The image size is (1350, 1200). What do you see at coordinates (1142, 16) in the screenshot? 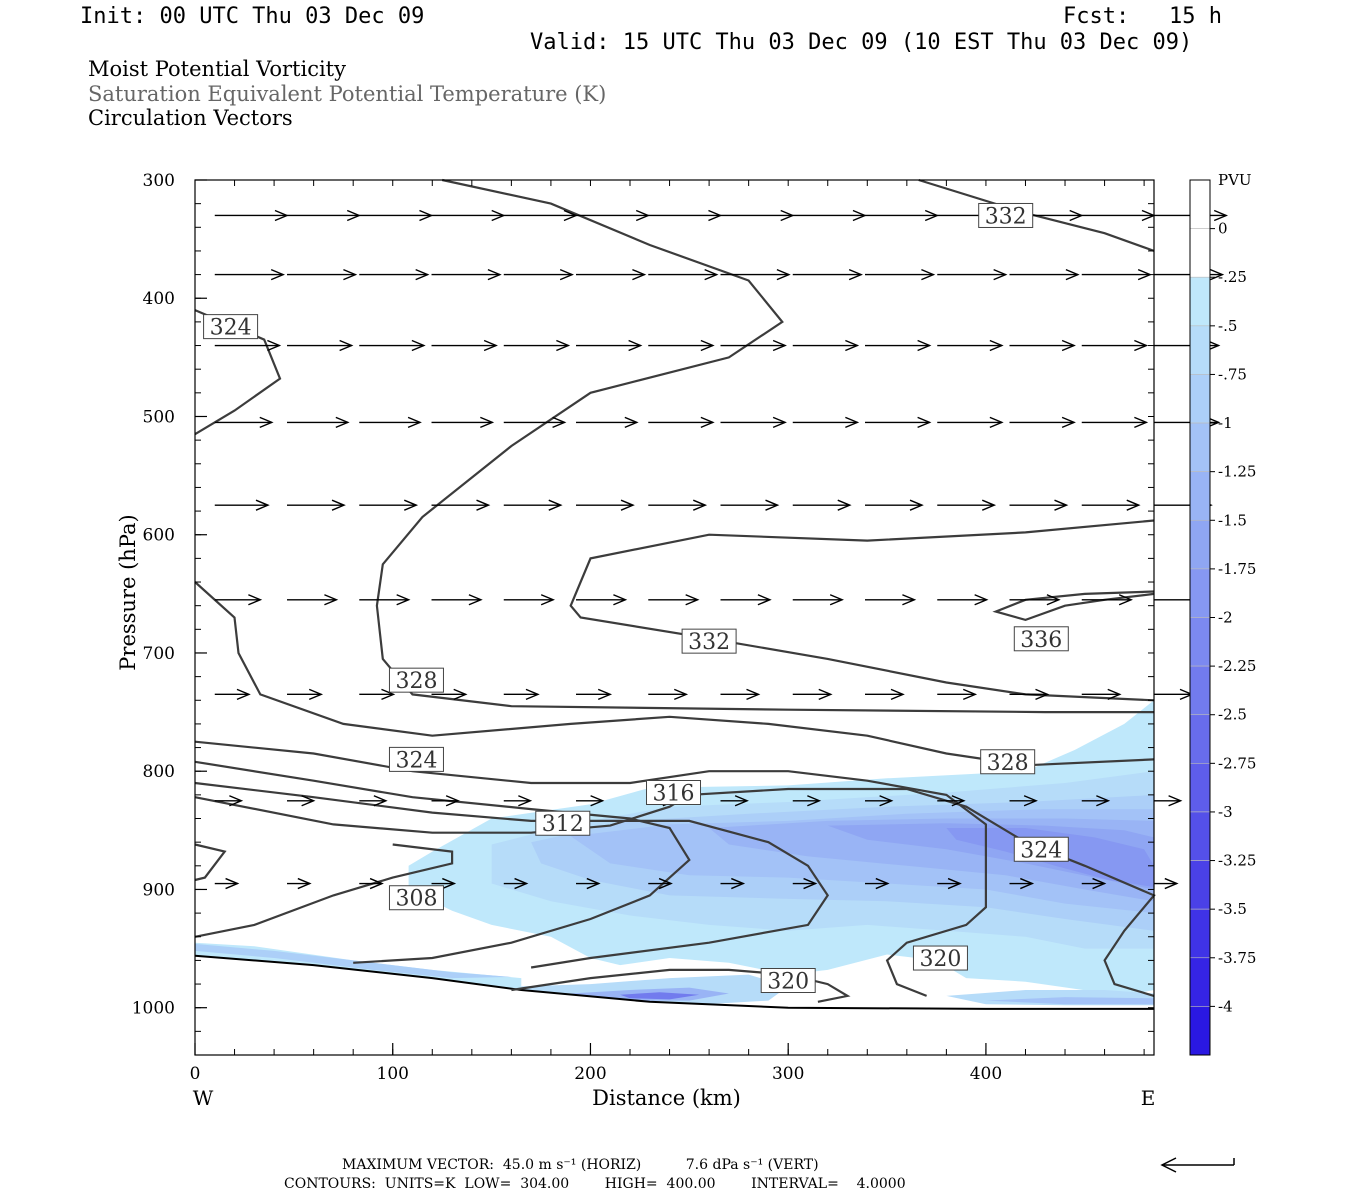
I see `forecast-hour: Fcst: 15 h` at bounding box center [1142, 16].